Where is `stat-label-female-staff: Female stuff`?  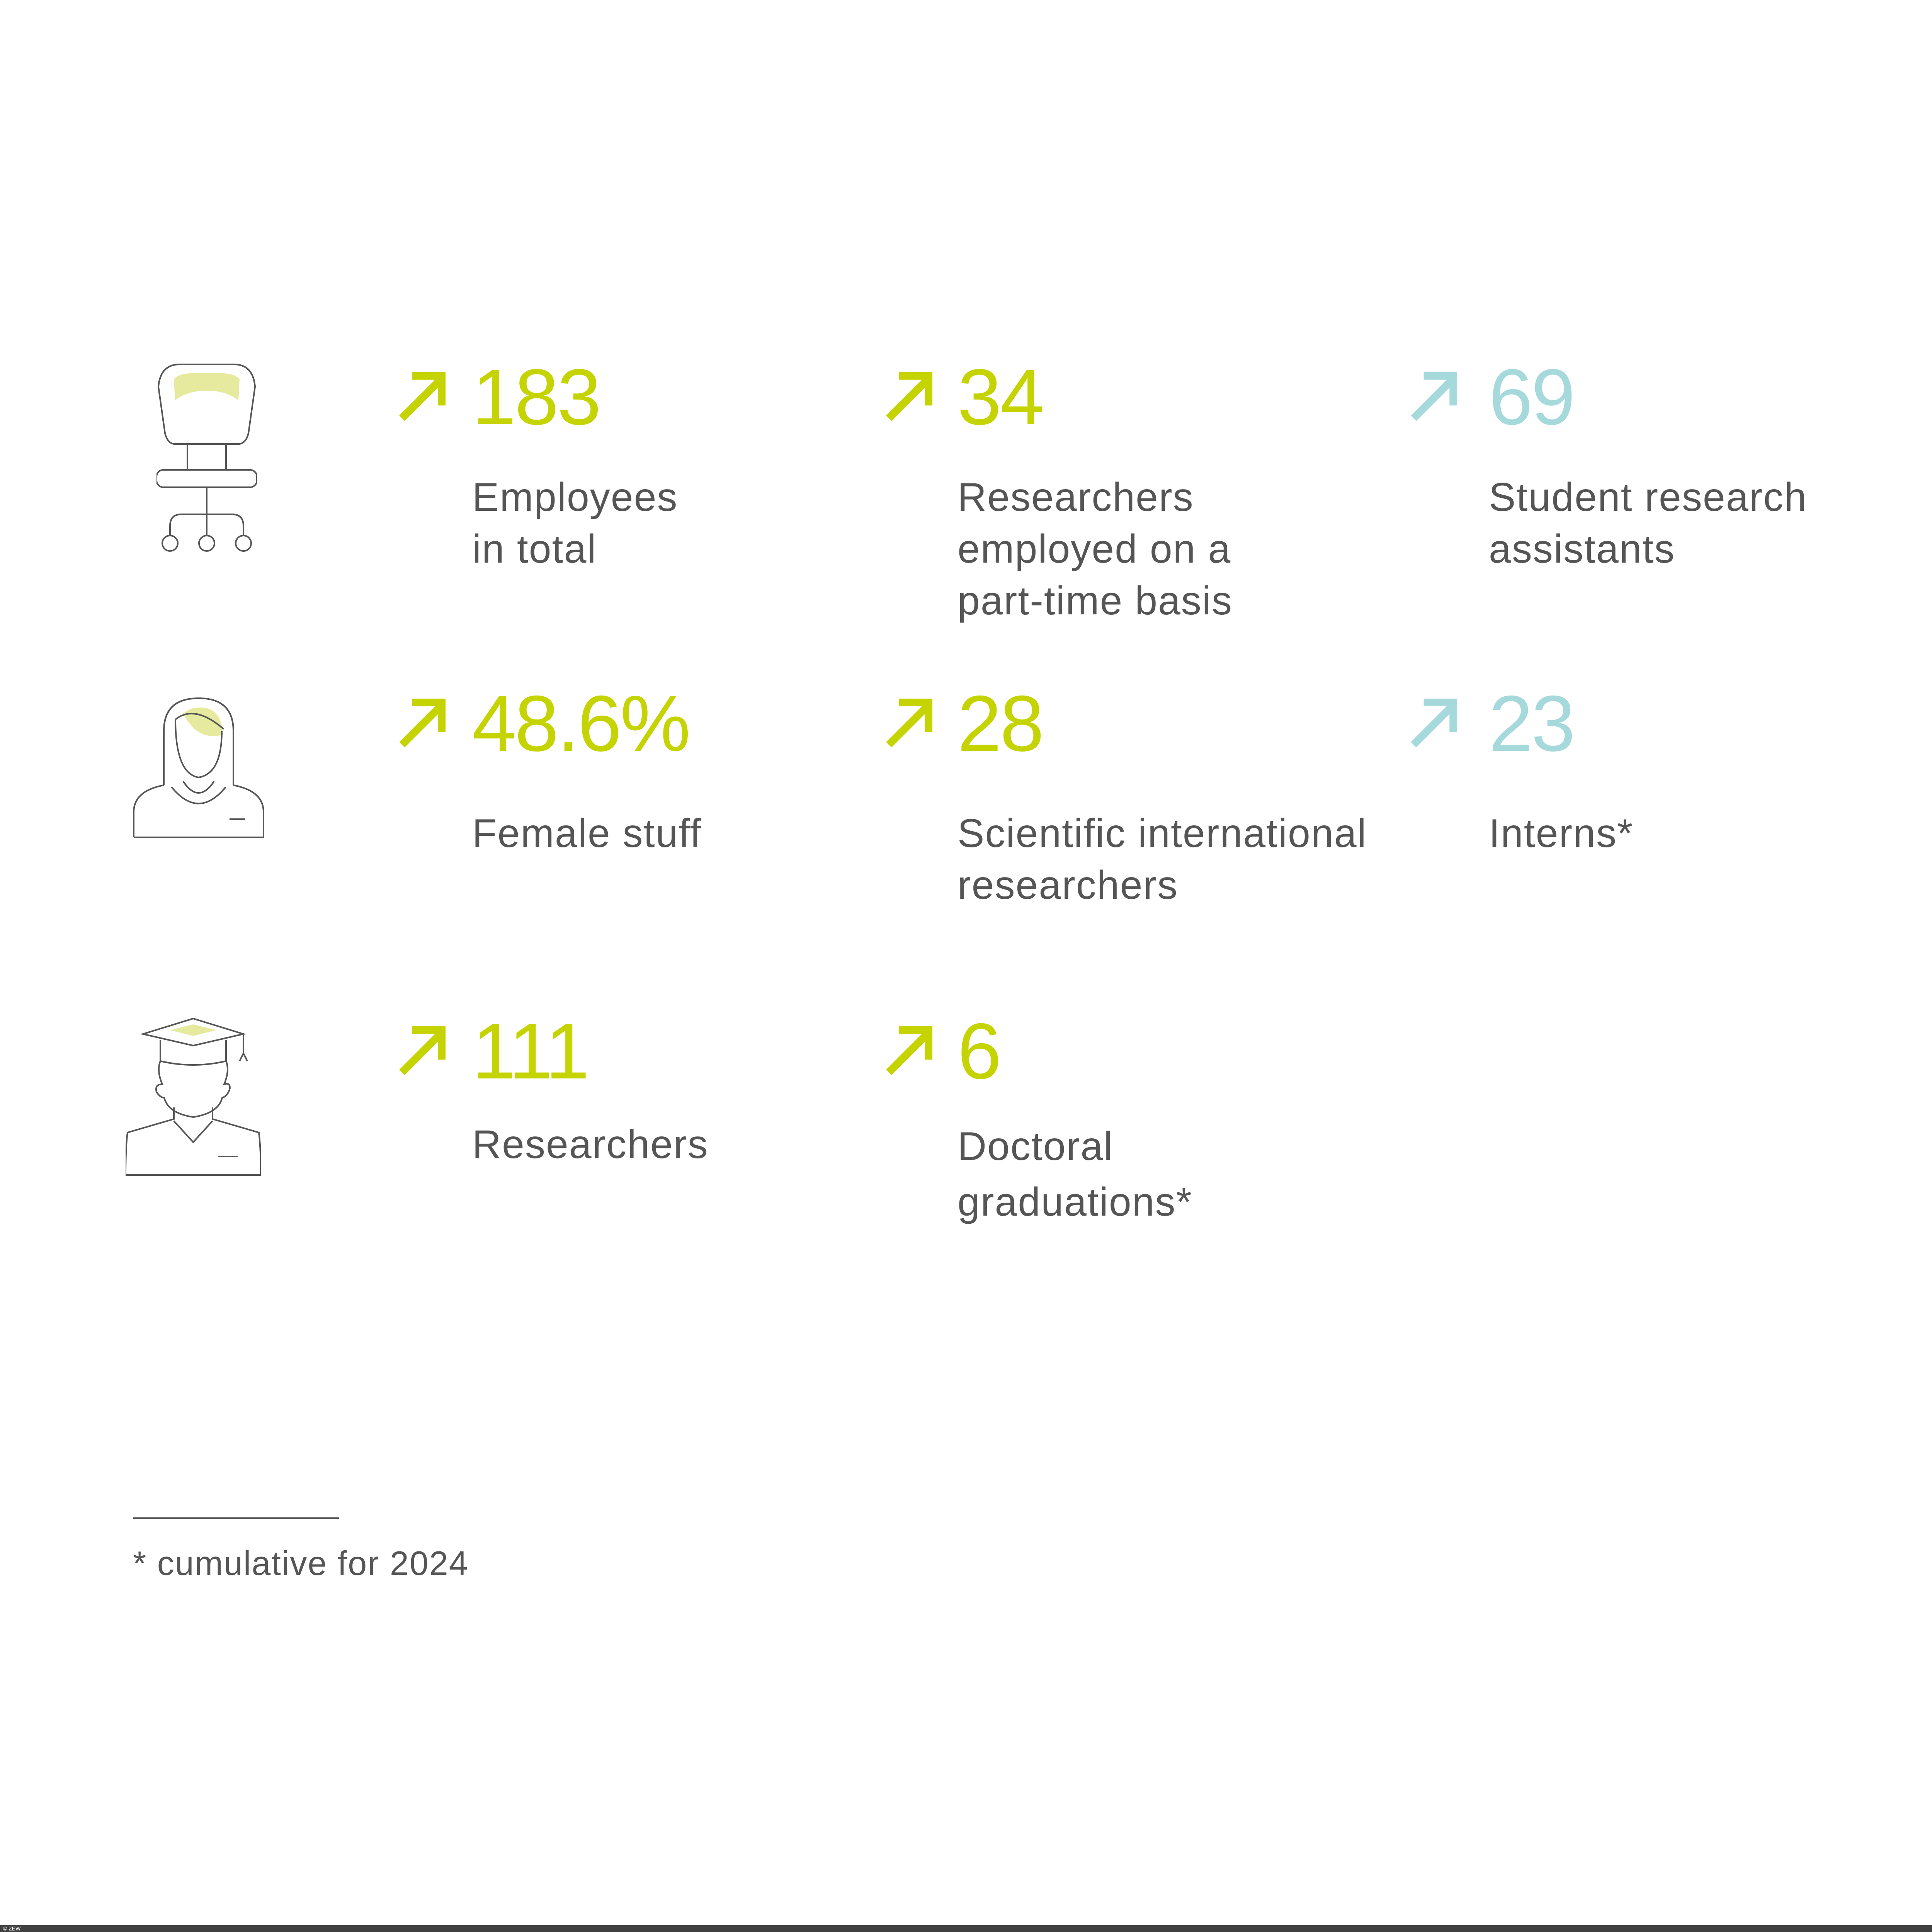
stat-label-female-staff: Female stuff is located at coordinates (587, 834).